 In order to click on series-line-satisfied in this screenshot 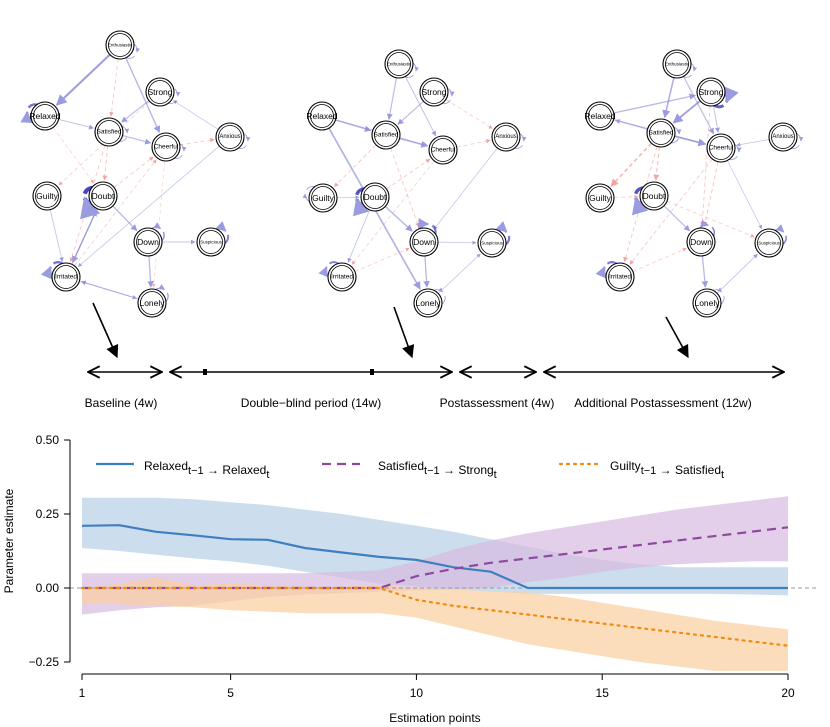, I will do `click(435, 558)`.